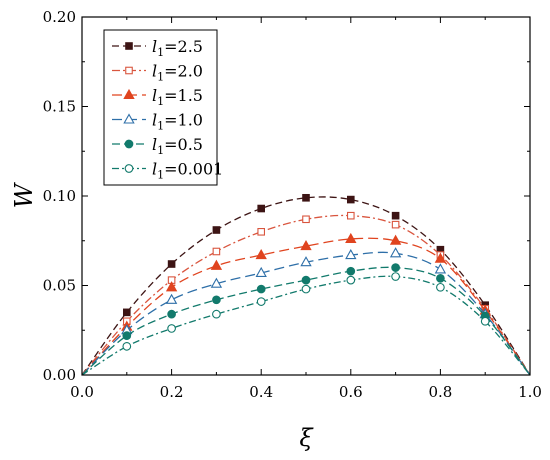  What do you see at coordinates (190, 71) in the screenshot?
I see `legend-value: 2.0` at bounding box center [190, 71].